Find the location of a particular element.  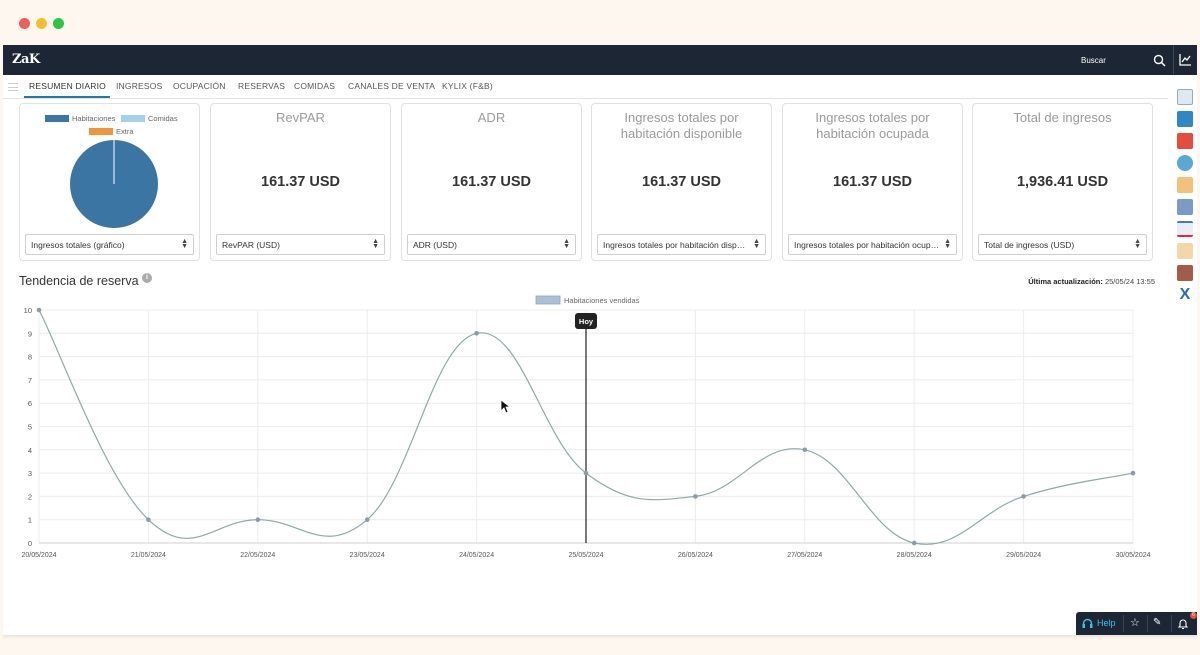

today-marker-badge is located at coordinates (586, 321).